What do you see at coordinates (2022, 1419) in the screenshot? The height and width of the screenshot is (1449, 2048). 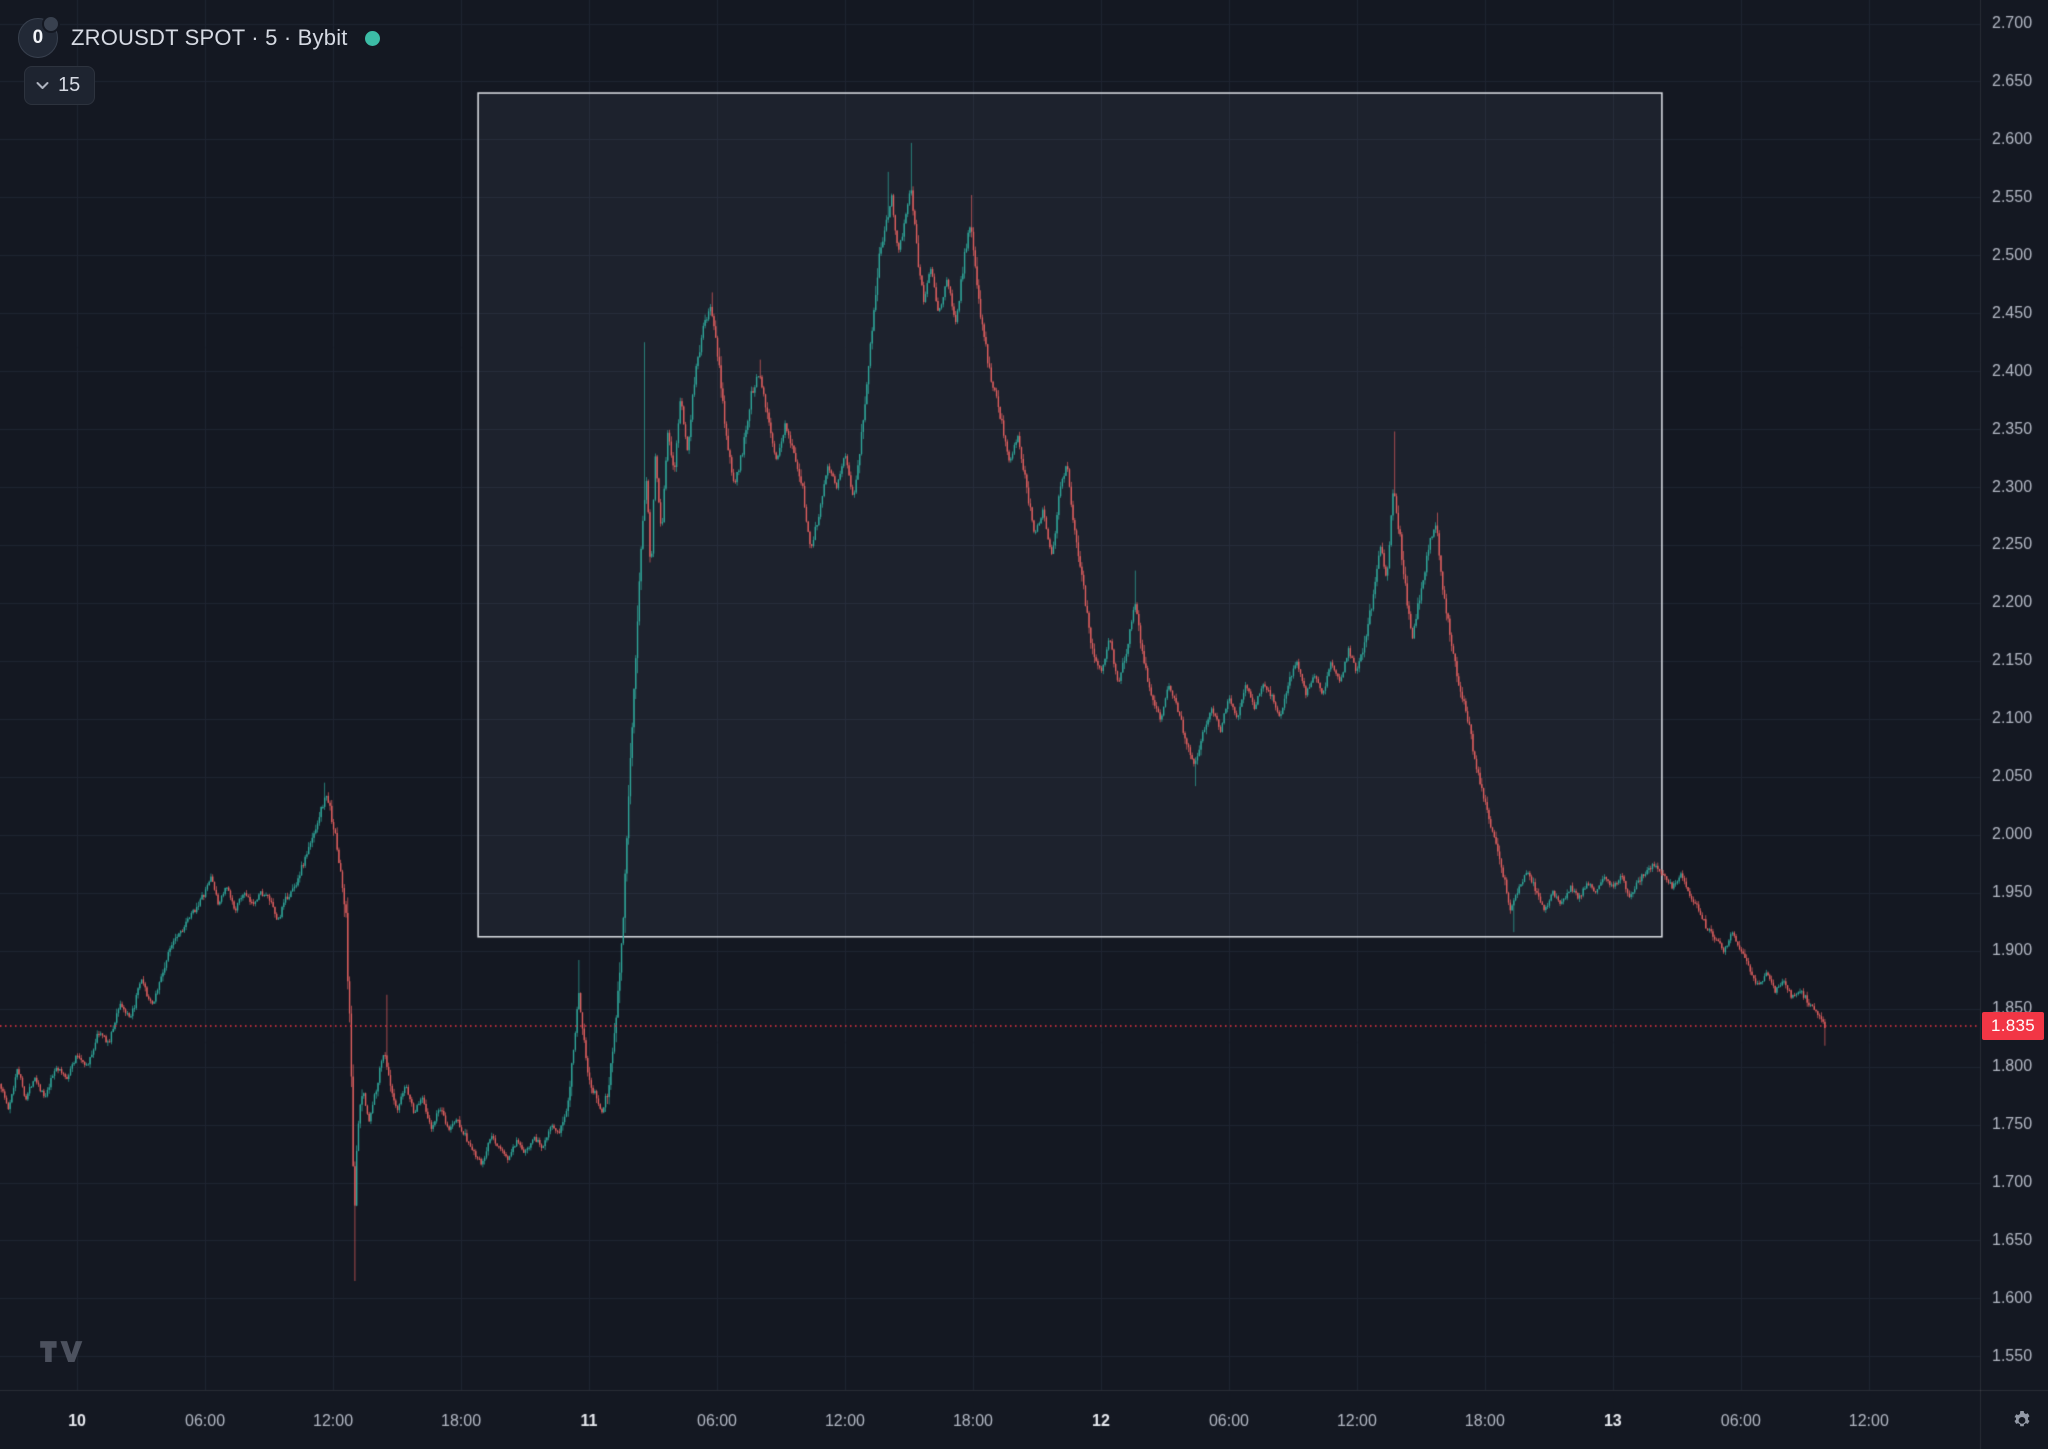 I see `gear-icon` at bounding box center [2022, 1419].